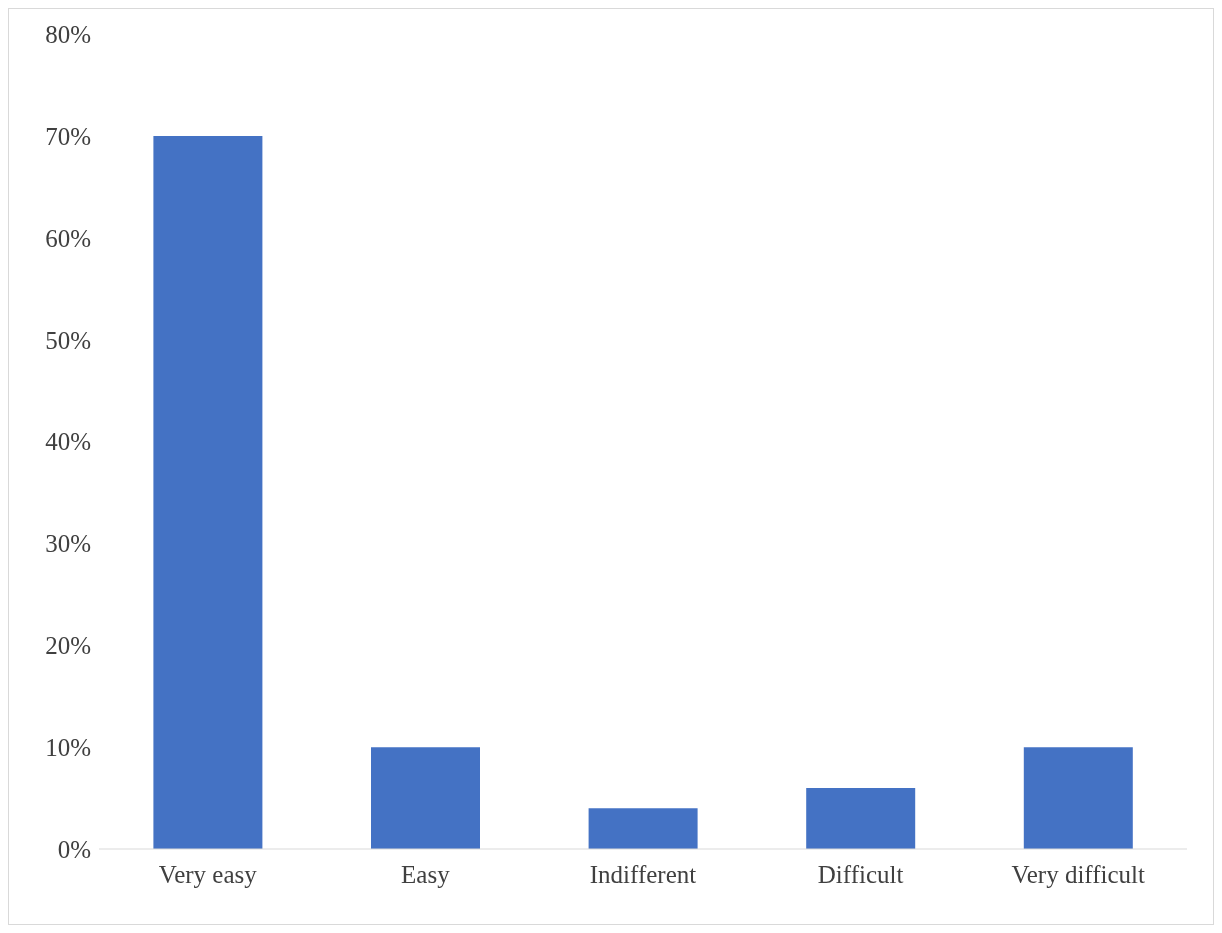 The width and height of the screenshot is (1222, 933). Describe the element at coordinates (68, 34) in the screenshot. I see `y-tick-label: 80%` at that location.